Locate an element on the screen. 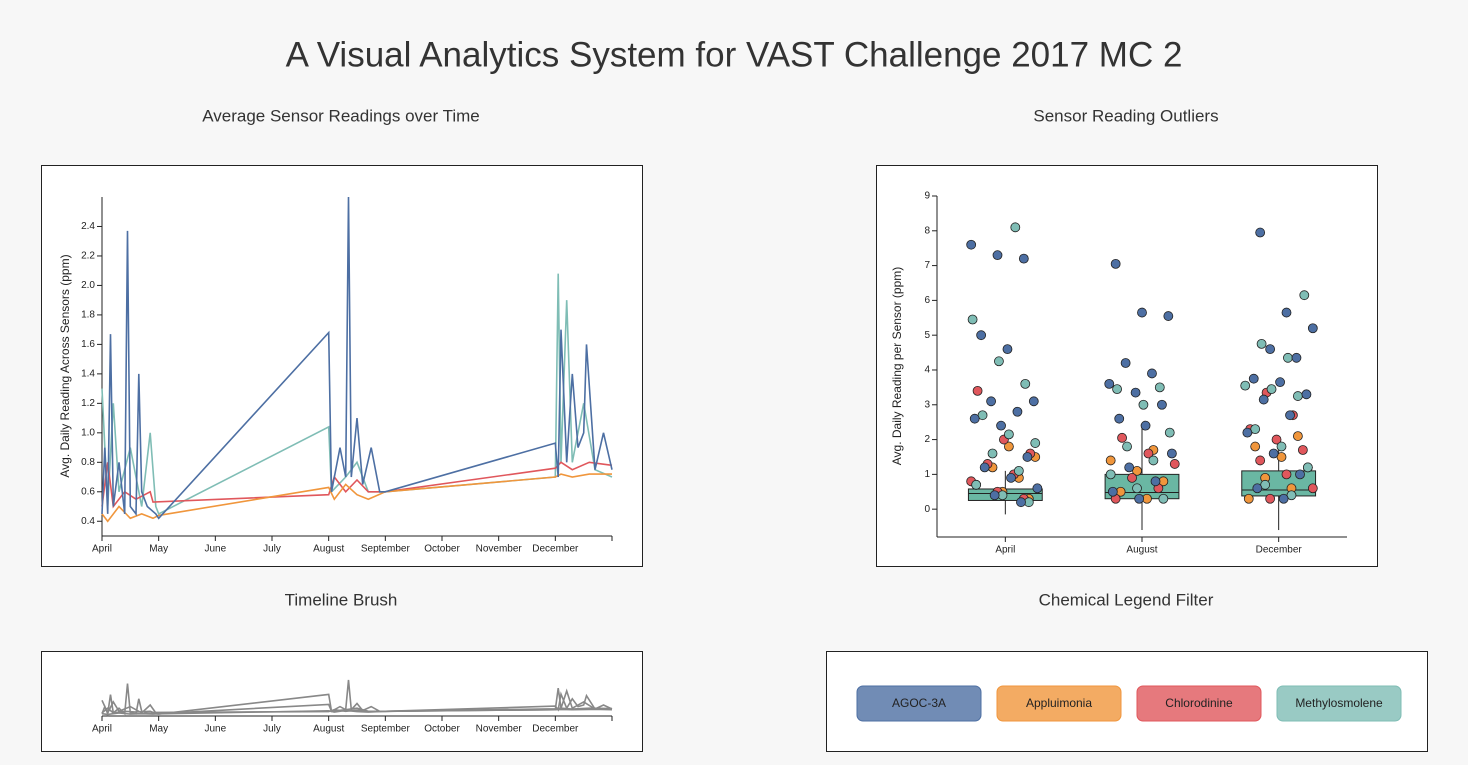 This screenshot has width=1468, height=765. y-tick-label: 0.6 is located at coordinates (88, 491).